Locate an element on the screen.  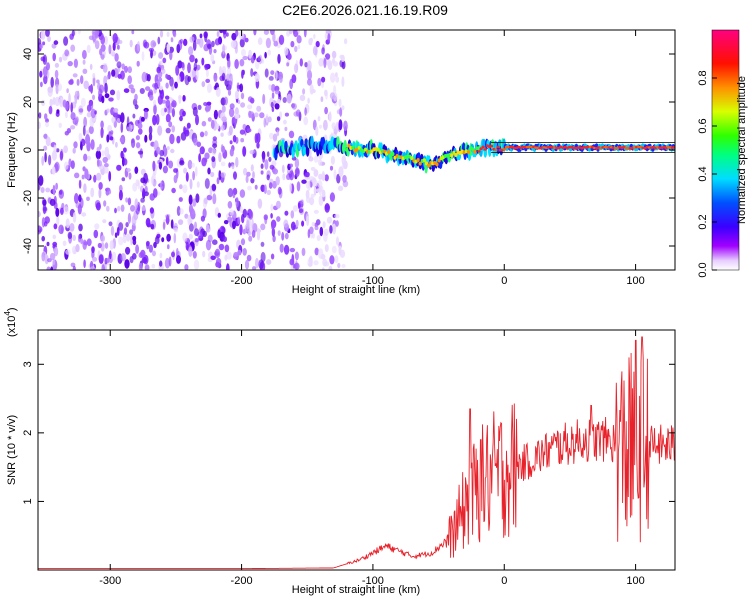
spectrogram-ylabel: Frequency (Hz) is located at coordinates (12, 150).